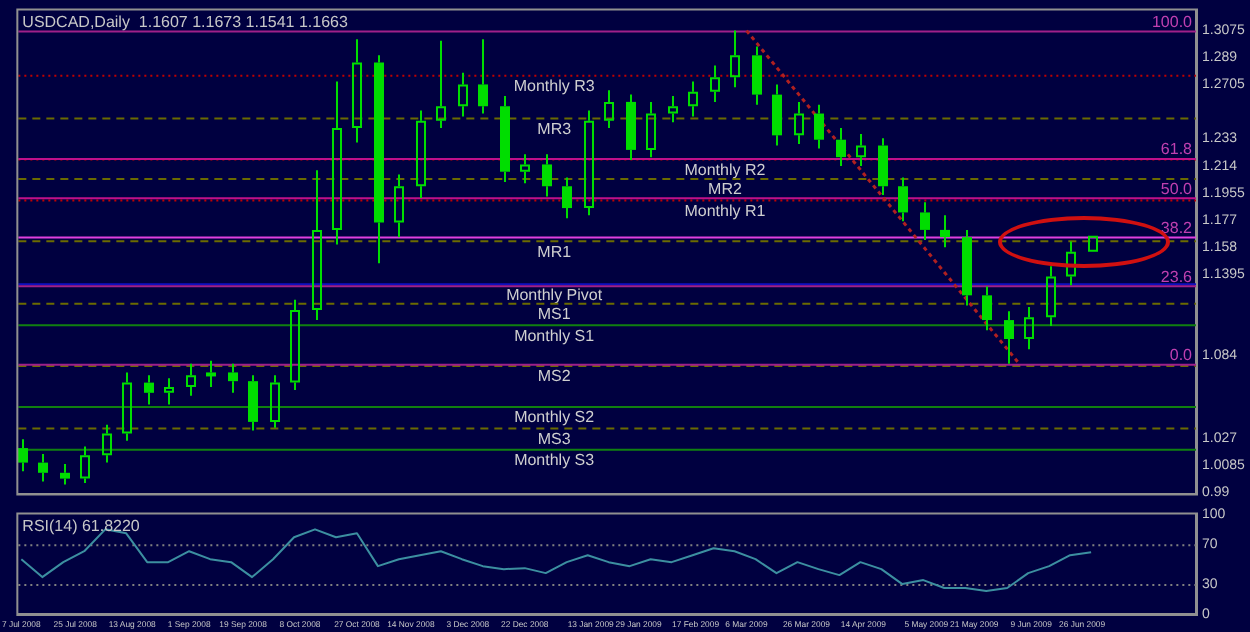  I want to click on ref-line-label: MR2, so click(725, 189).